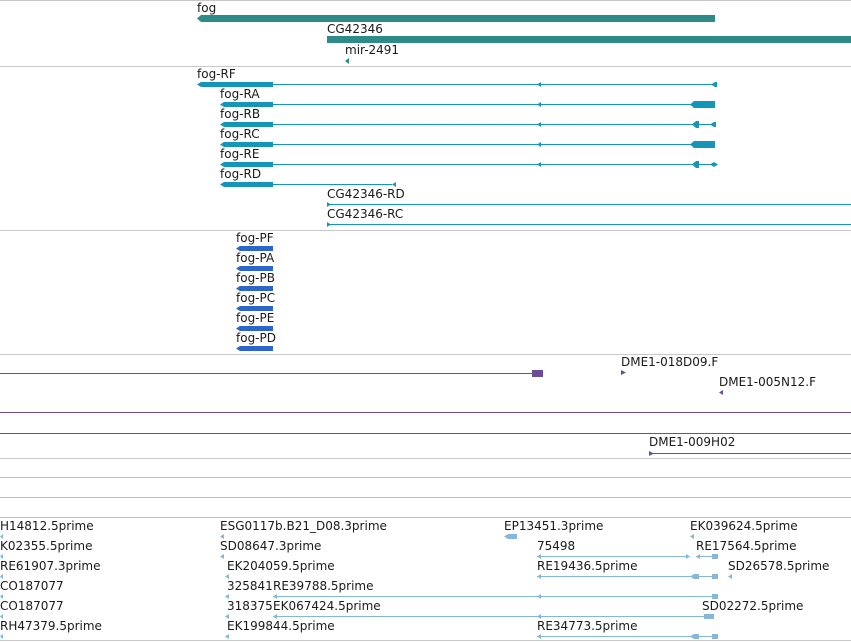 Image resolution: width=851 pixels, height=642 pixels. Describe the element at coordinates (47, 526) in the screenshot. I see `est-label: H14812.5prime` at that location.